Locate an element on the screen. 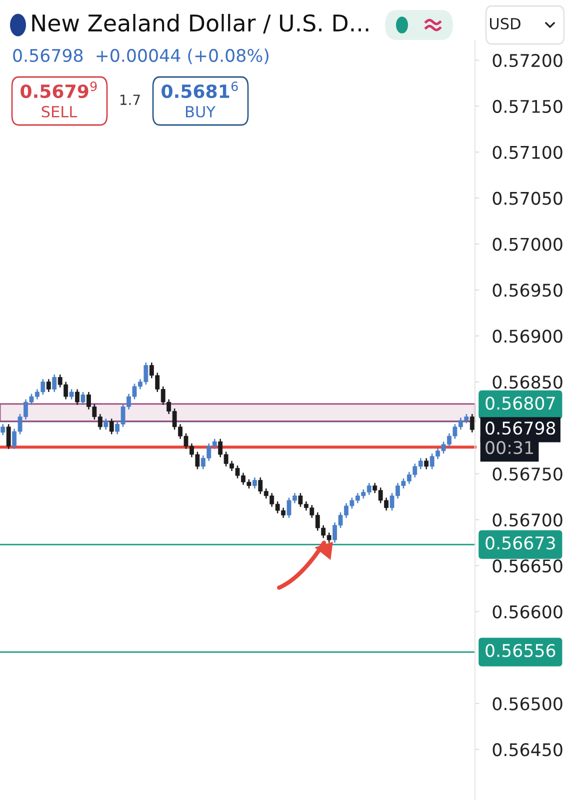 The image size is (570, 800). annotation: 0.5681$^{6}$ is located at coordinates (200, 90).